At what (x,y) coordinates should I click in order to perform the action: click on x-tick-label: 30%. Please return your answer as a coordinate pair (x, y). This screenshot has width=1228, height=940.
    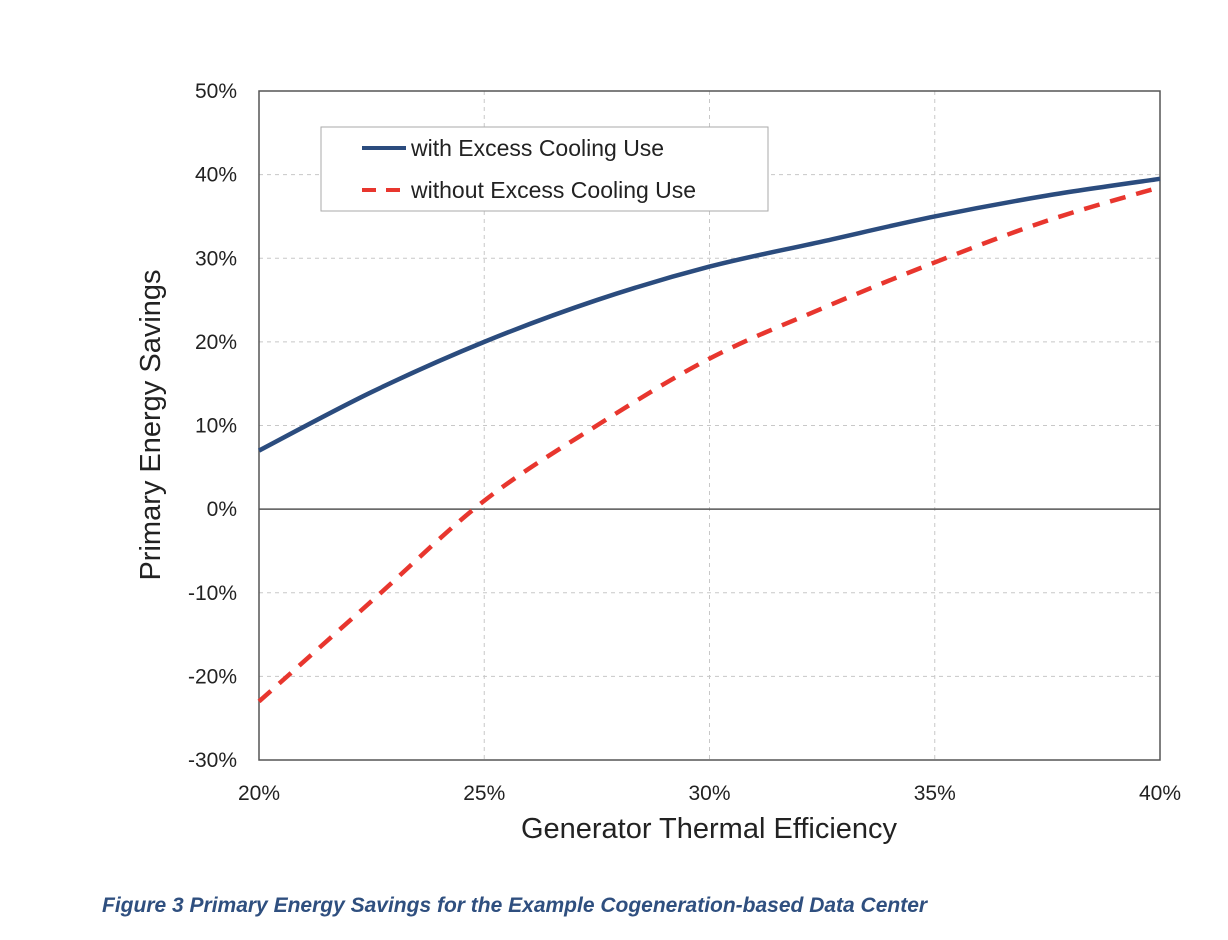
    Looking at the image, I should click on (709, 793).